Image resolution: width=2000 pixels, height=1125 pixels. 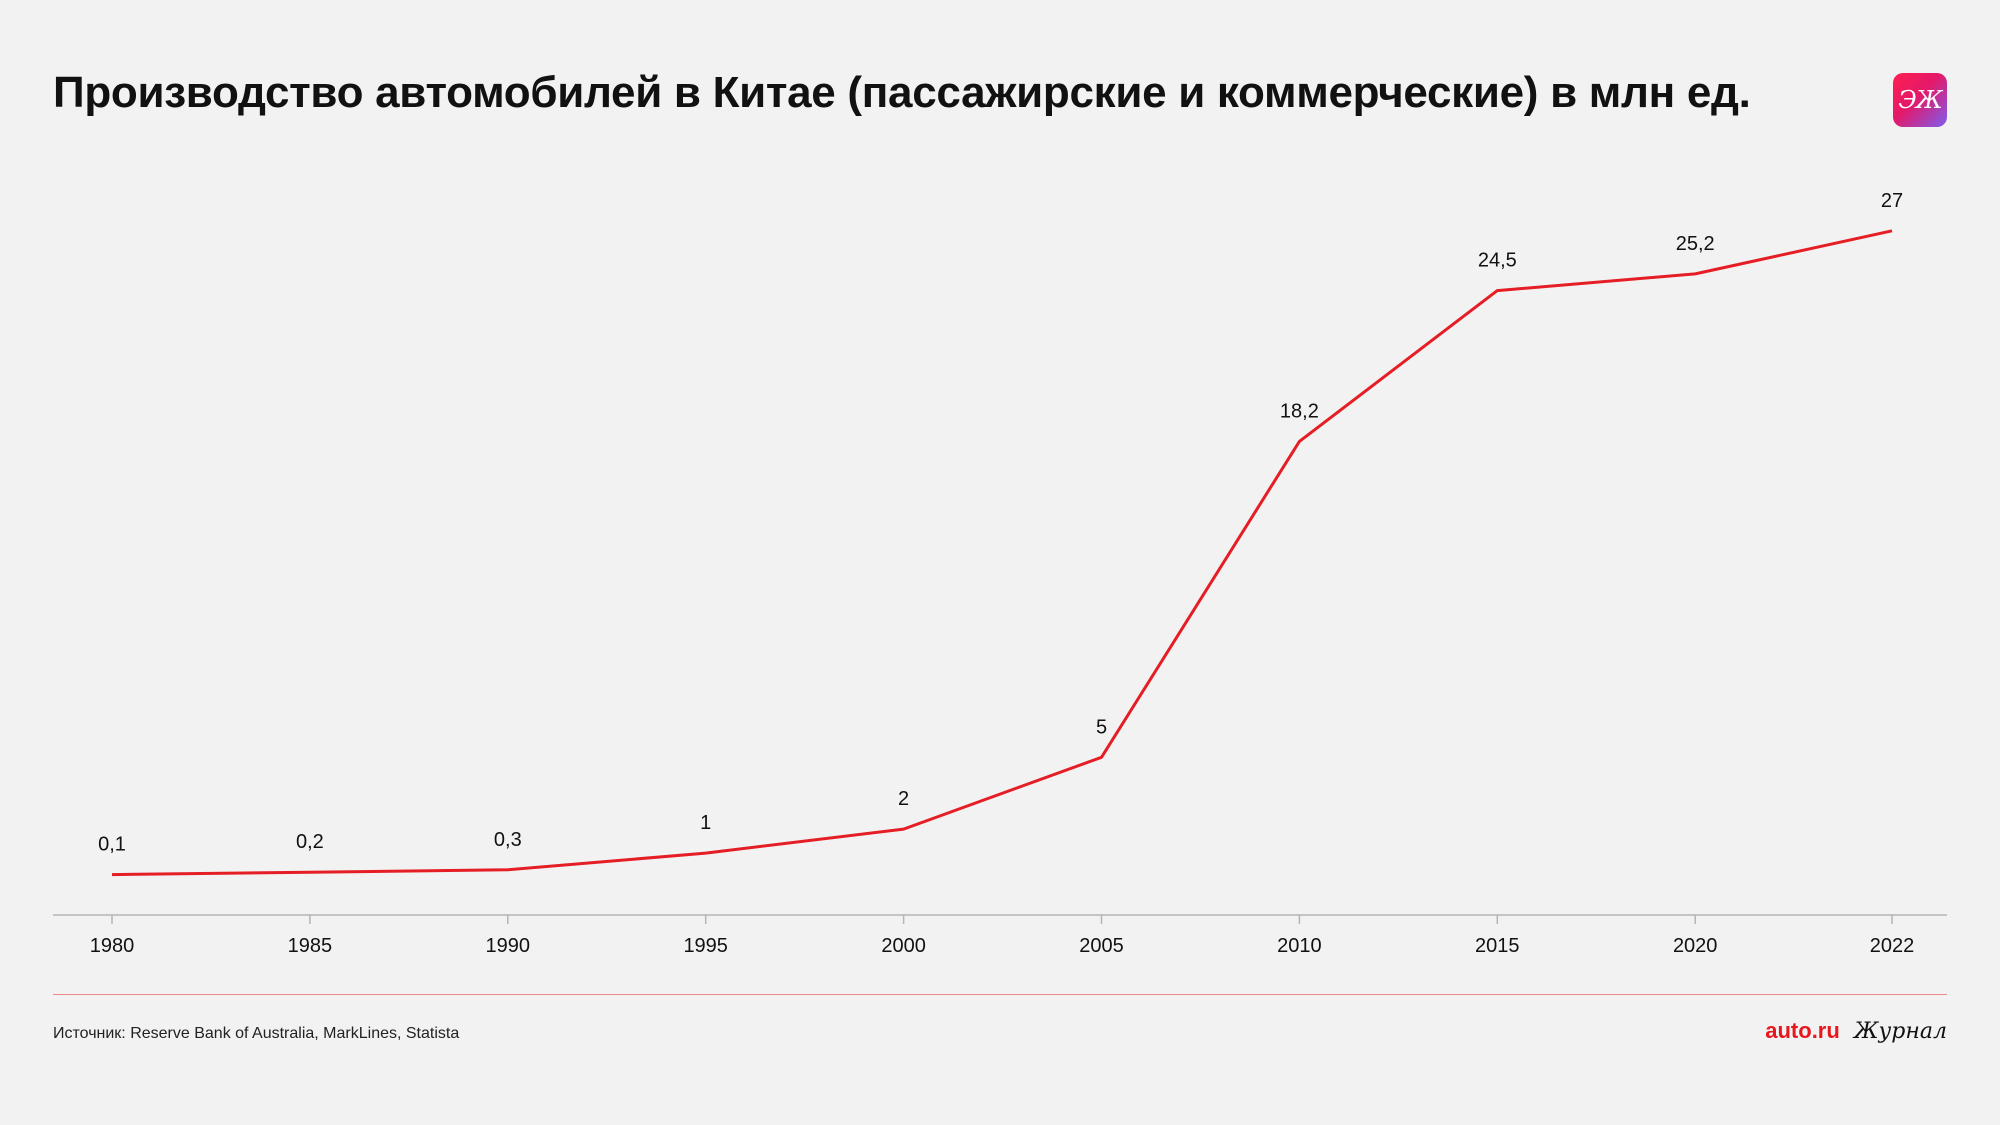 What do you see at coordinates (1101, 946) in the screenshot?
I see `x-tick-label: 2005` at bounding box center [1101, 946].